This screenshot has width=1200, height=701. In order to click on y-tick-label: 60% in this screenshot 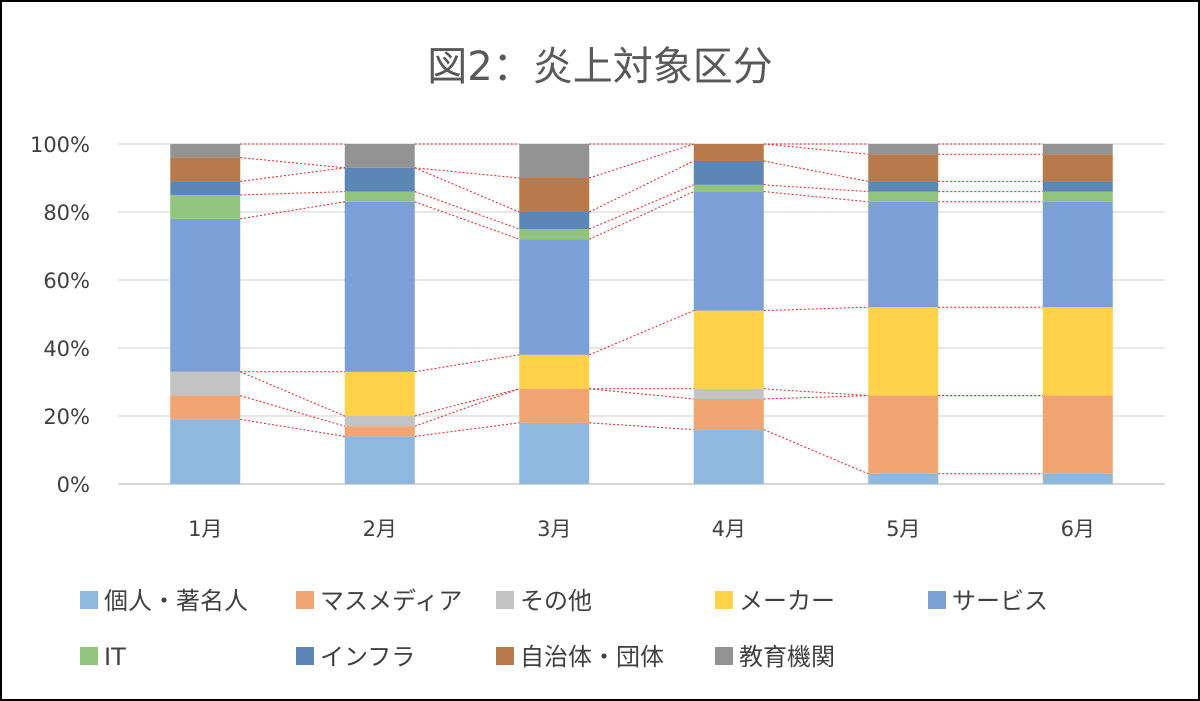, I will do `click(66, 281)`.